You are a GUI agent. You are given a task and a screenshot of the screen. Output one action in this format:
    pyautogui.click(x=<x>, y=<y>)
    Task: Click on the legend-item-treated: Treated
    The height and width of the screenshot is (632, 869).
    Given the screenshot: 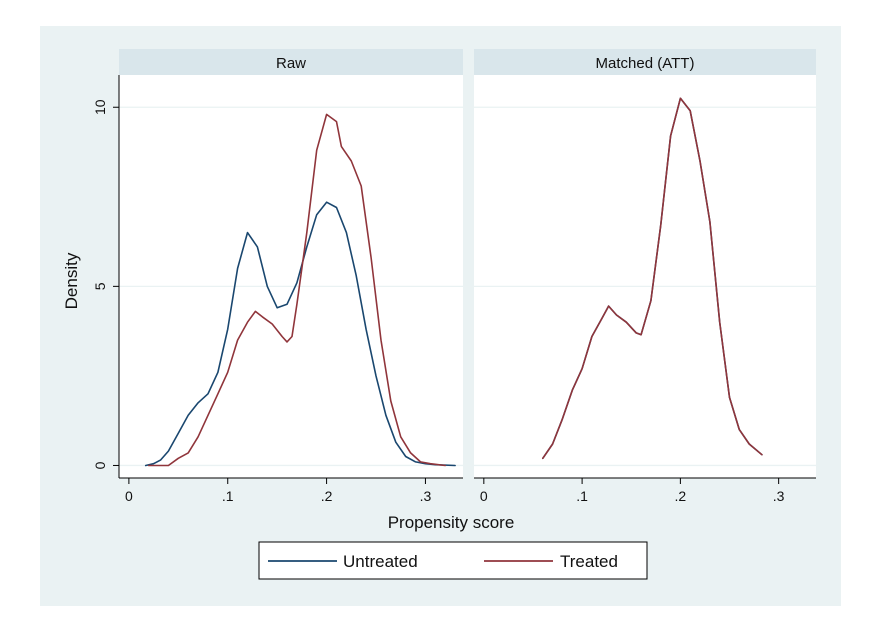 What is the action you would take?
    pyautogui.click(x=551, y=561)
    